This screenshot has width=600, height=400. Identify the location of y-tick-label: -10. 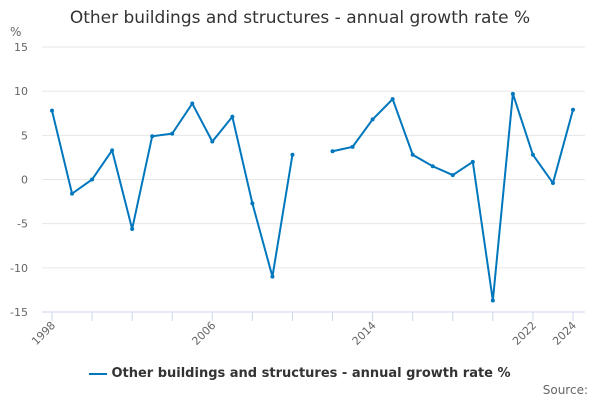
(19, 268).